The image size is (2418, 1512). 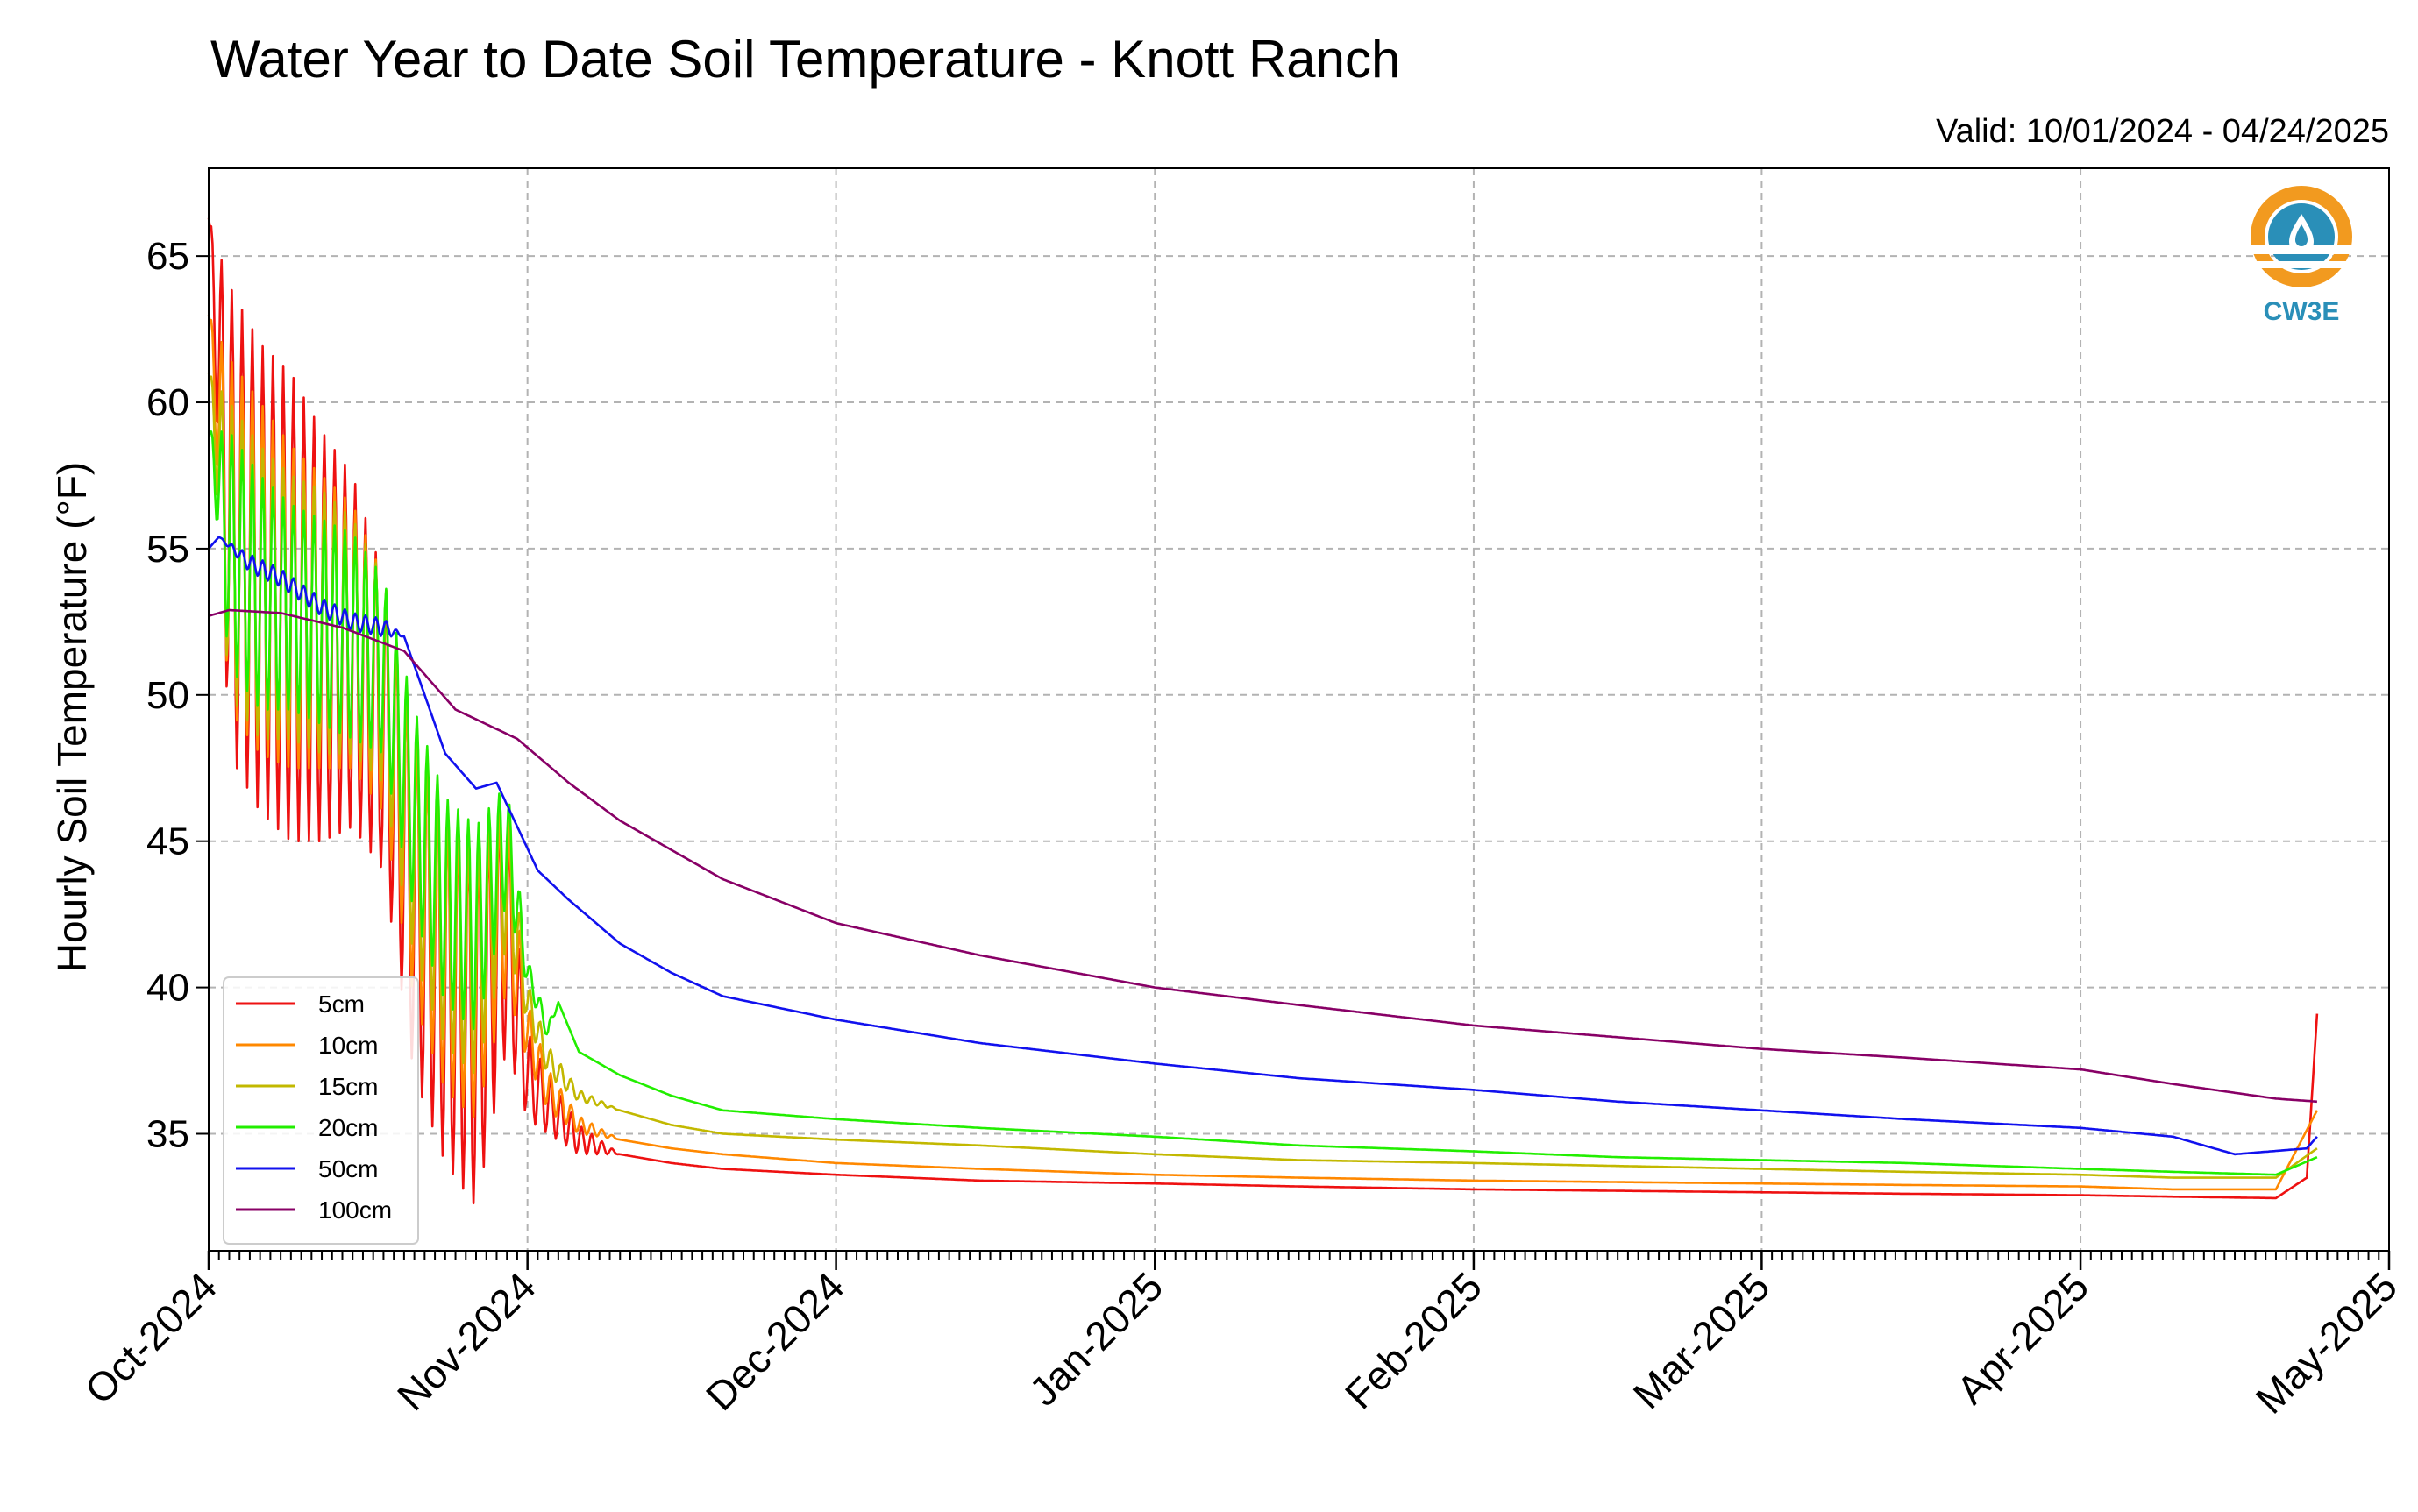 I want to click on y-axis-label: Hourly Soil Temperature (°F), so click(x=72, y=717).